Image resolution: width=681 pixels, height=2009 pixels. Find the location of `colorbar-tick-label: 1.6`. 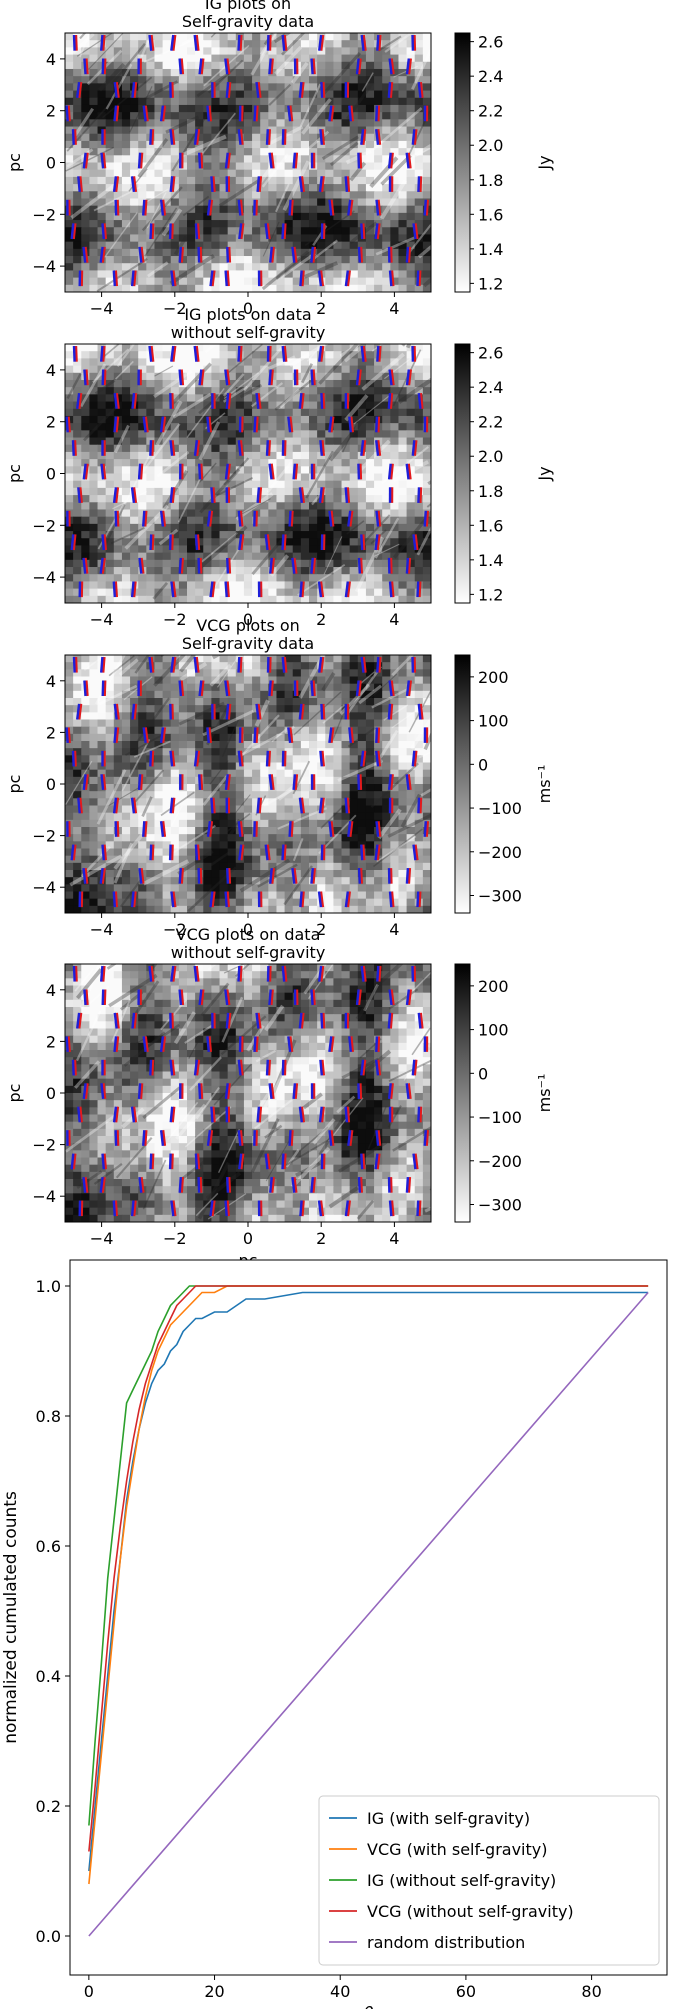

colorbar-tick-label: 1.6 is located at coordinates (490, 525).